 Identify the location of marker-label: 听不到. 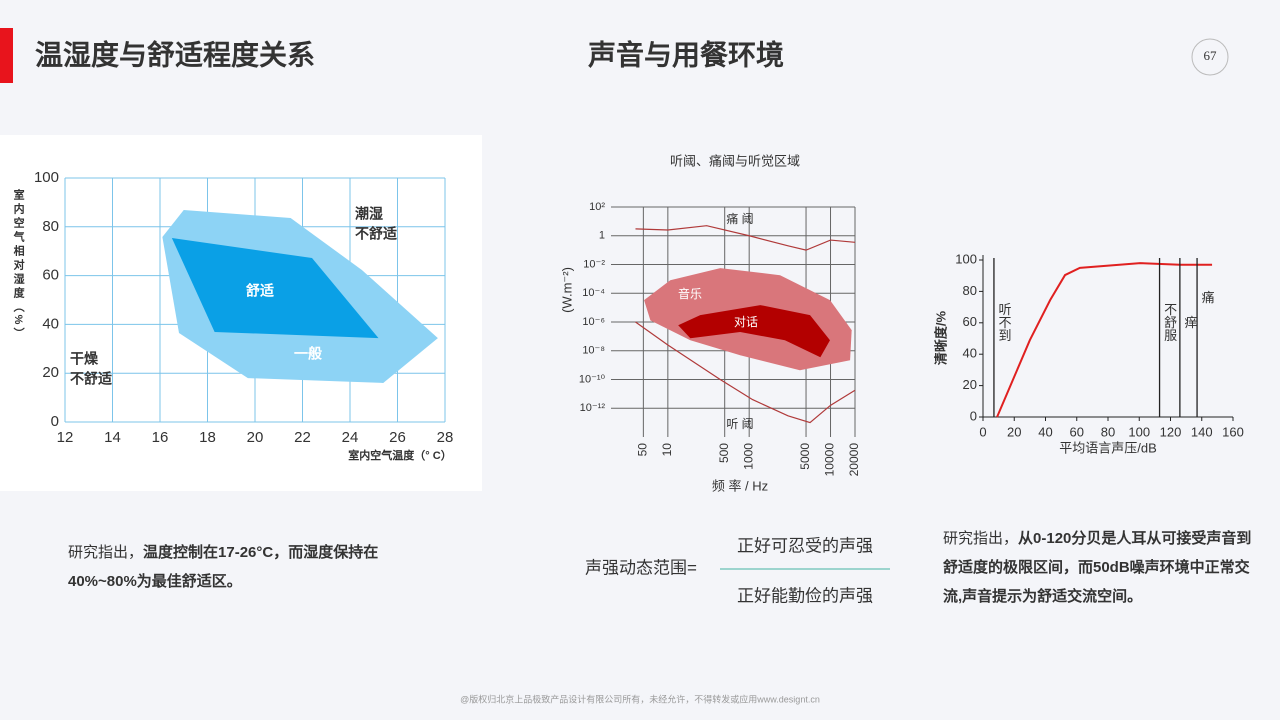
(1004, 322).